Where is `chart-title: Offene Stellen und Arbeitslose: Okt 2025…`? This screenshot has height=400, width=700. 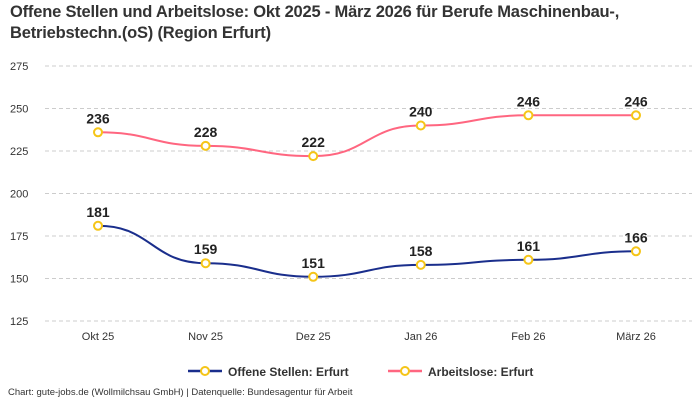 chart-title: Offene Stellen und Arbeitslose: Okt 2025… is located at coordinates (315, 22).